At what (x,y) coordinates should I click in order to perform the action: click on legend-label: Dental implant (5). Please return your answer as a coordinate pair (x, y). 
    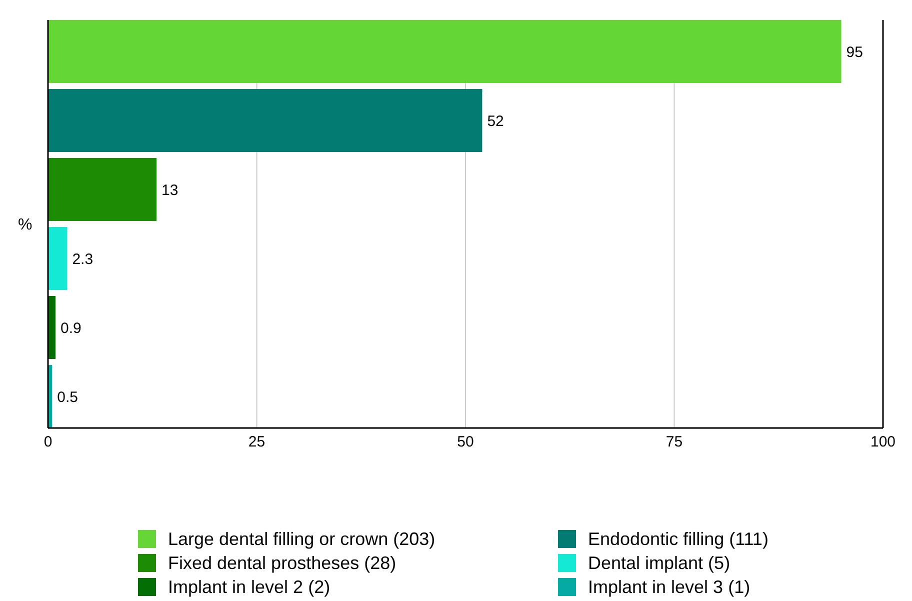
    Looking at the image, I should click on (659, 563).